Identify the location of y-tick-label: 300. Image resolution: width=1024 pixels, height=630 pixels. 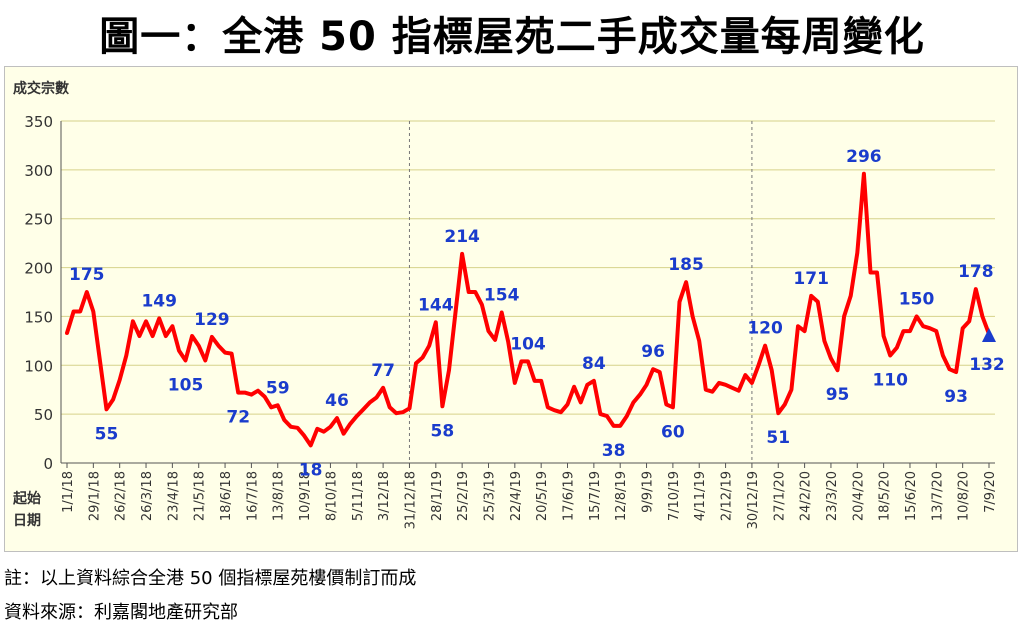
(38, 171).